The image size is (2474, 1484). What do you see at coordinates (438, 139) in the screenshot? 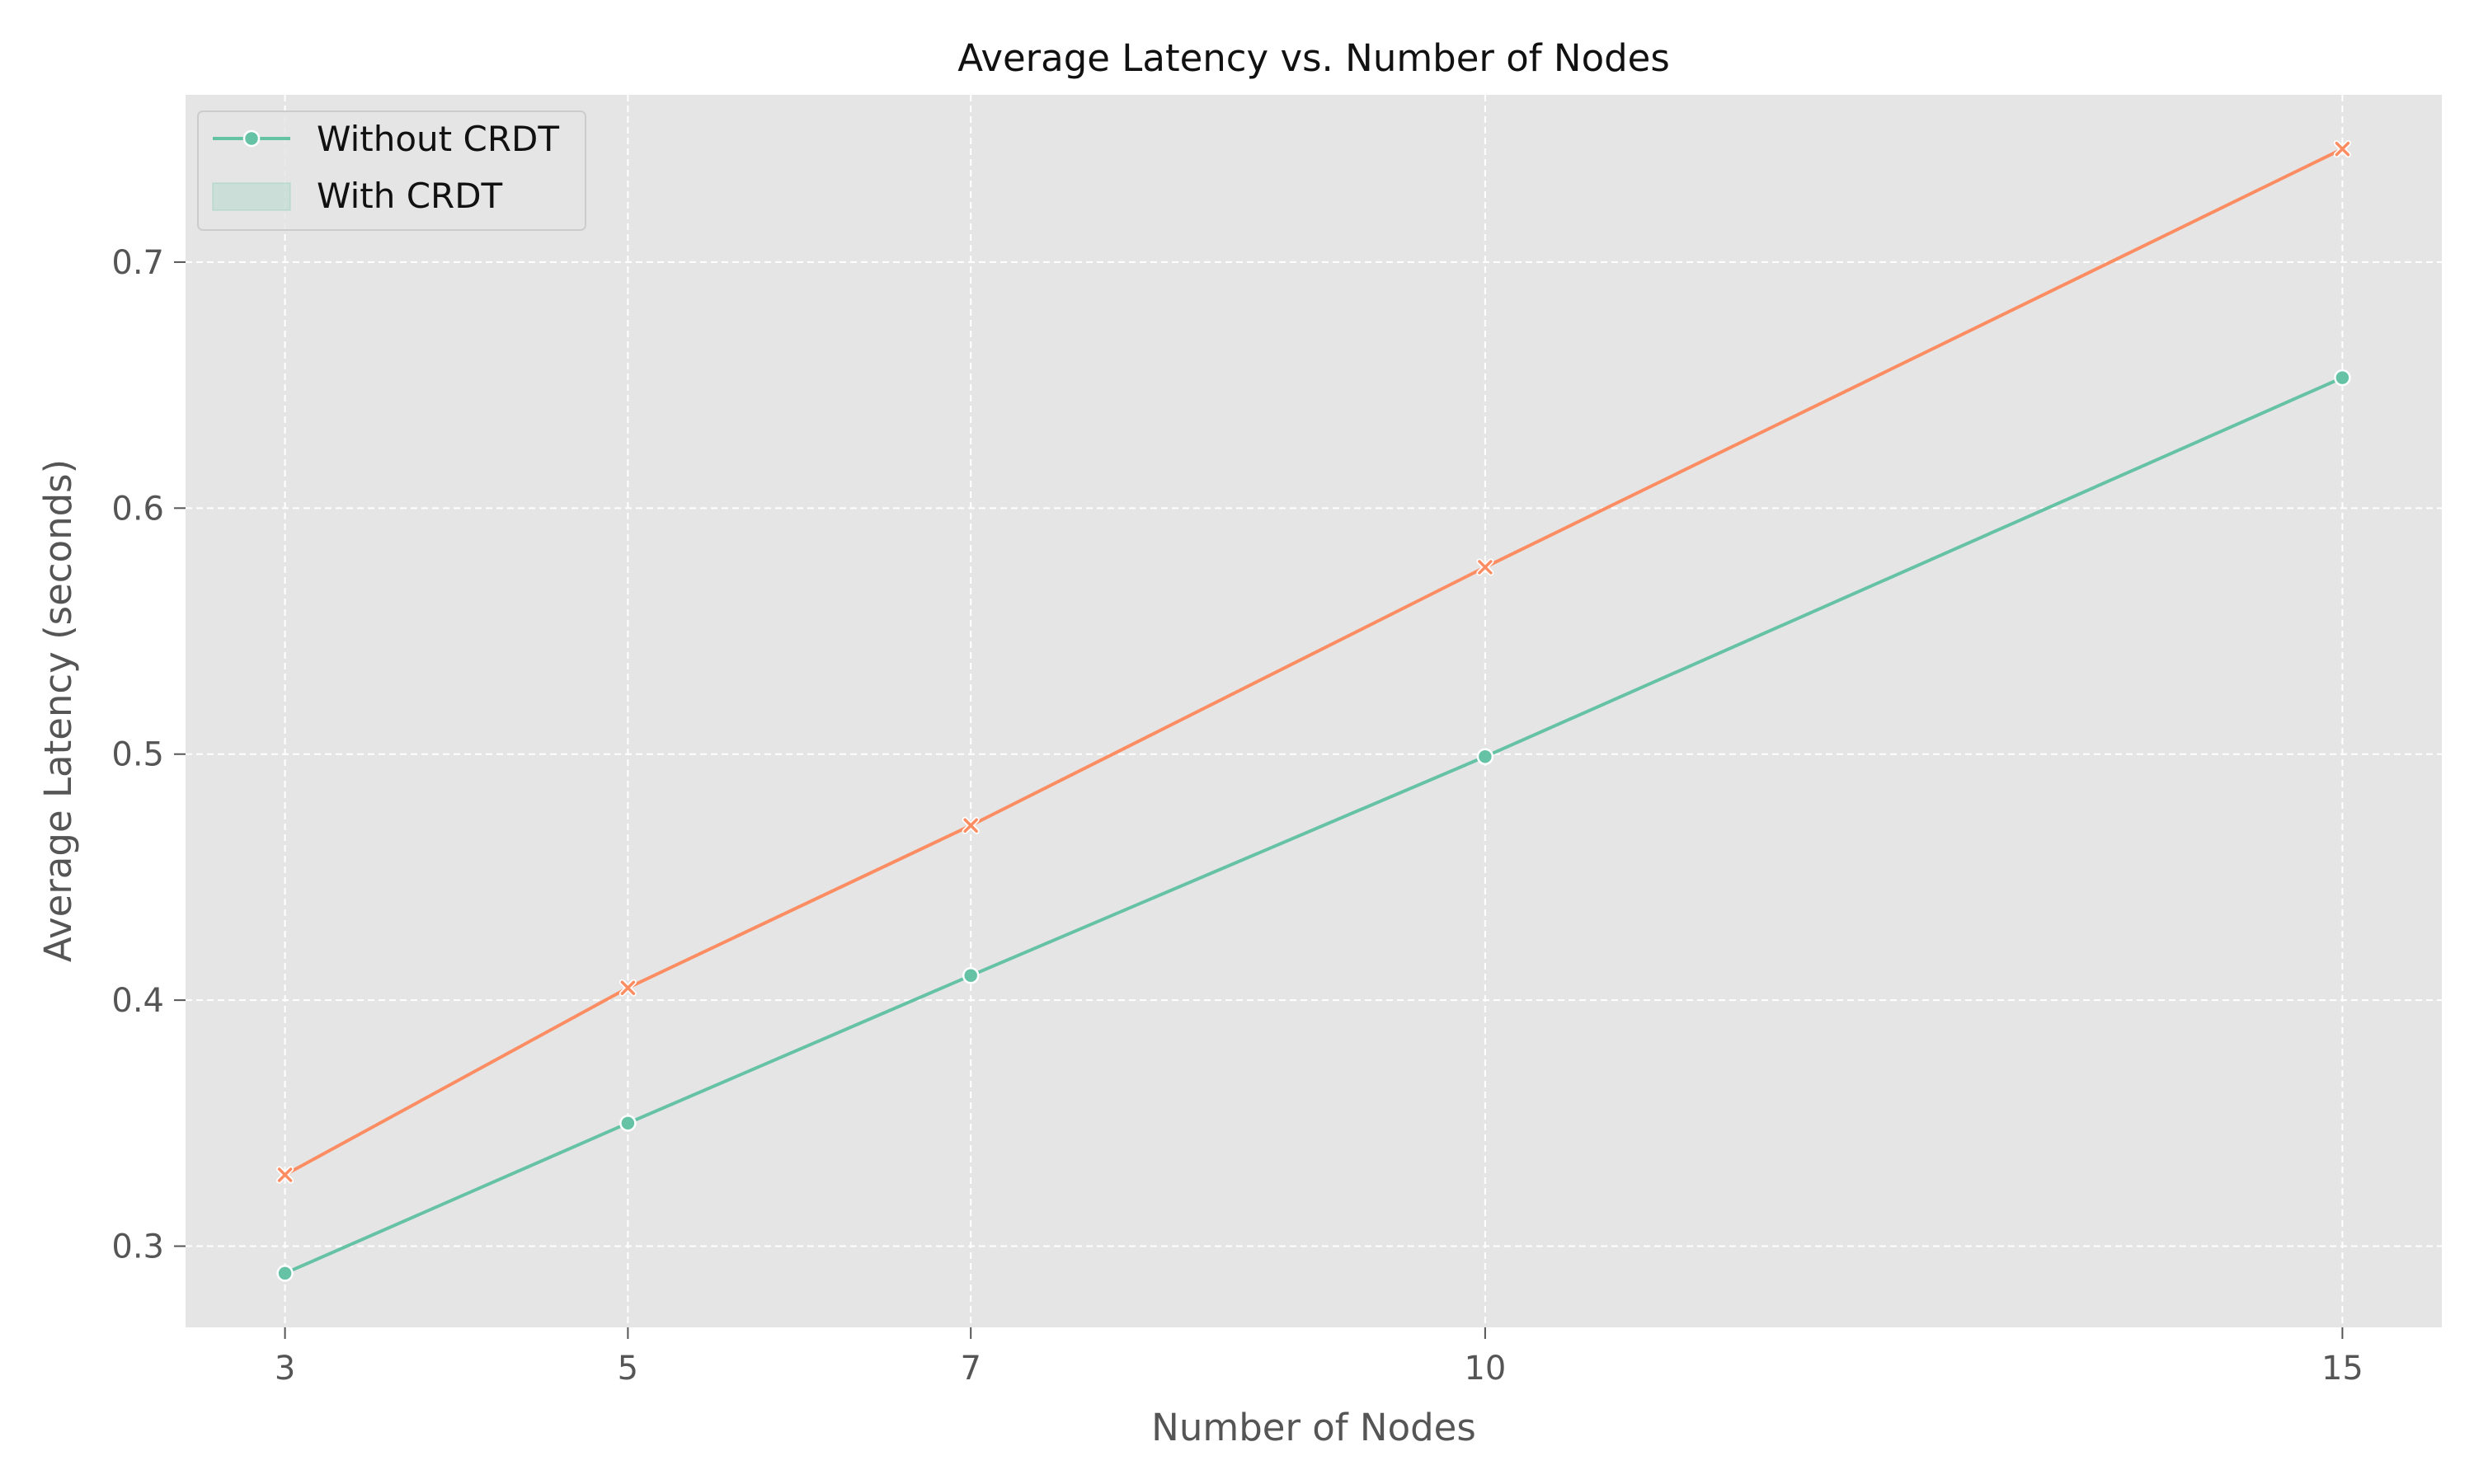
I see `legend-label-without-crdt: Without CRDT` at bounding box center [438, 139].